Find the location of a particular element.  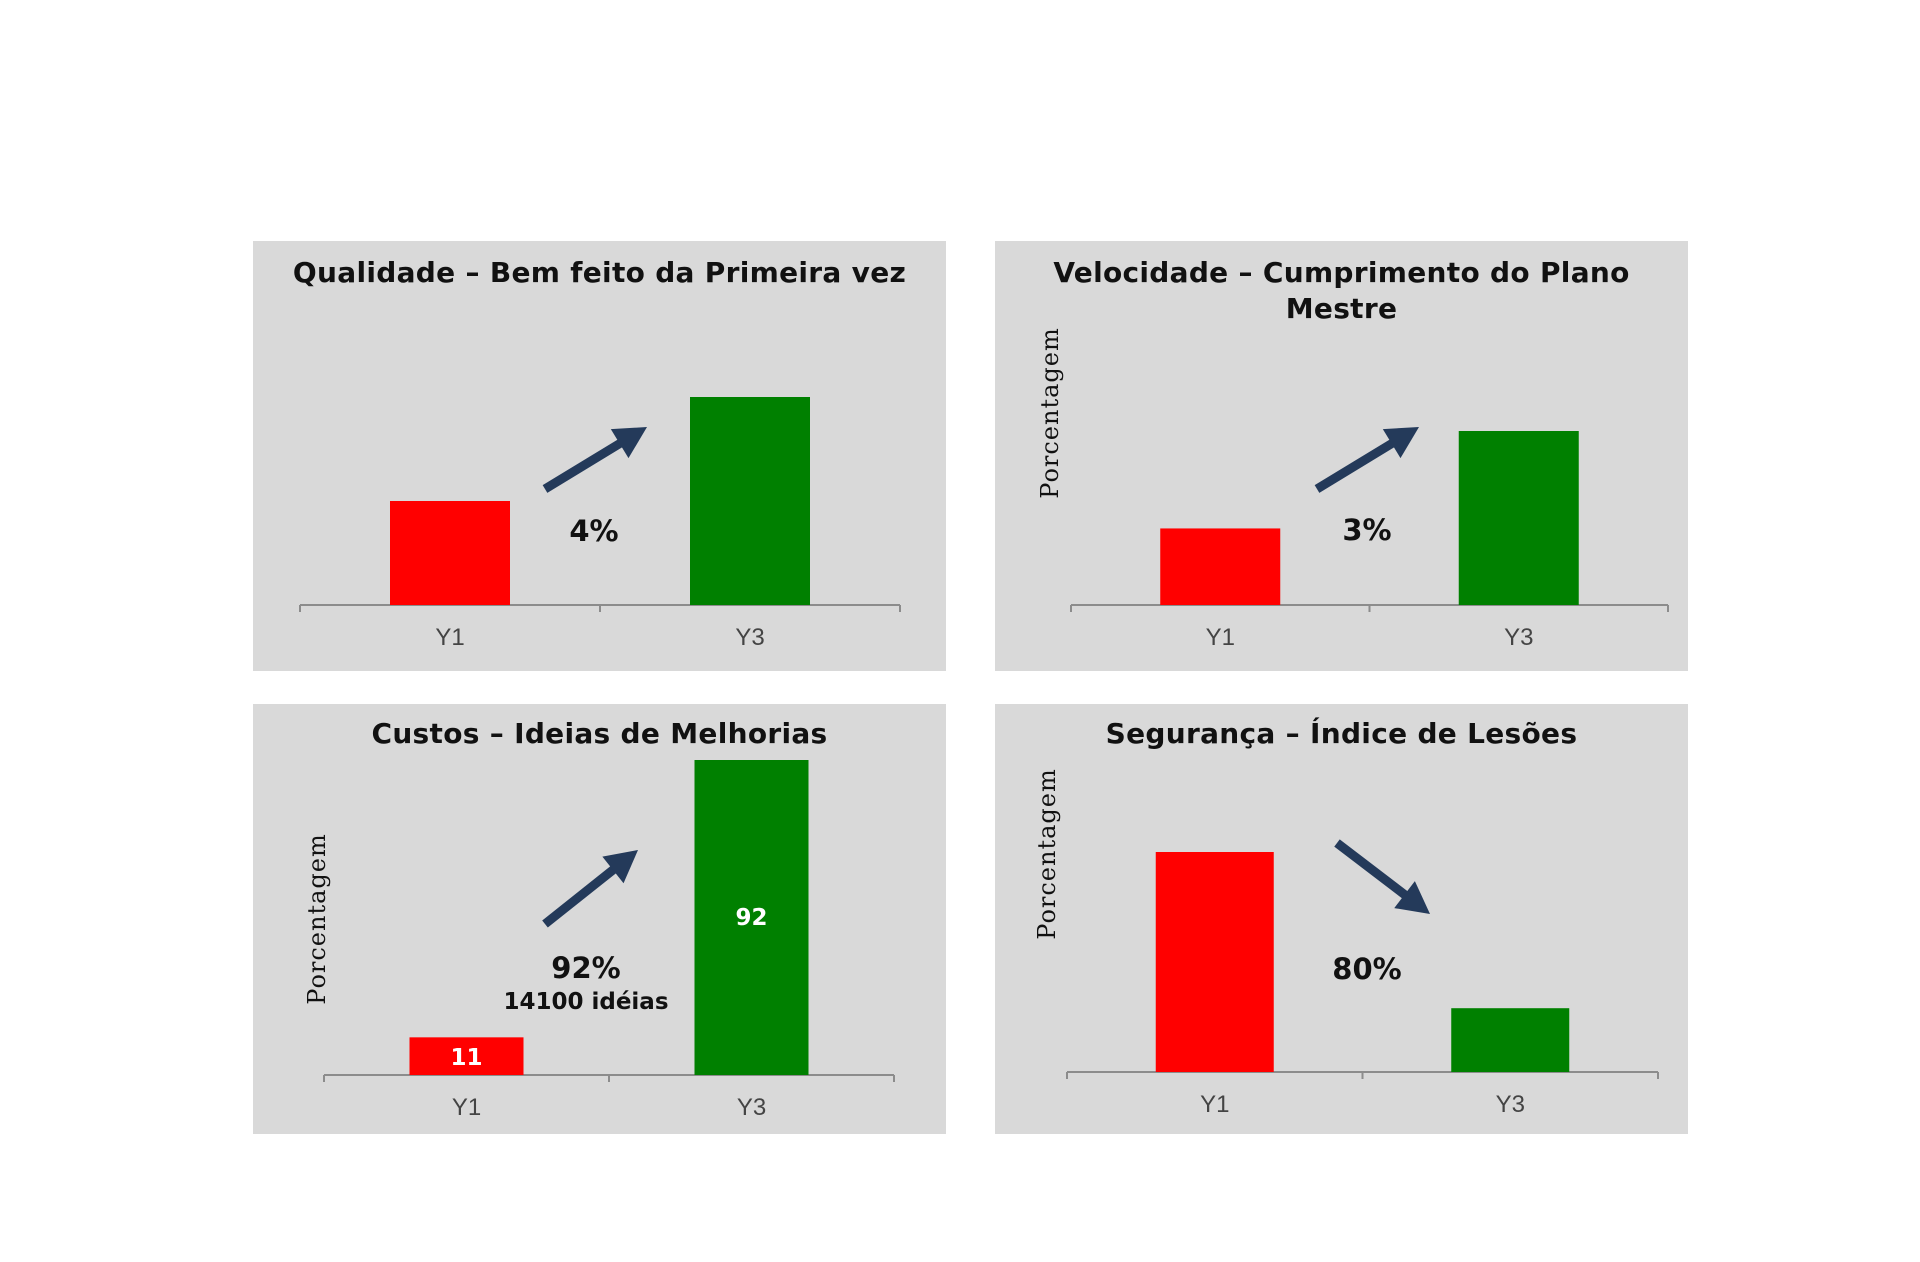

data-label: 11 is located at coordinates (466, 1058).